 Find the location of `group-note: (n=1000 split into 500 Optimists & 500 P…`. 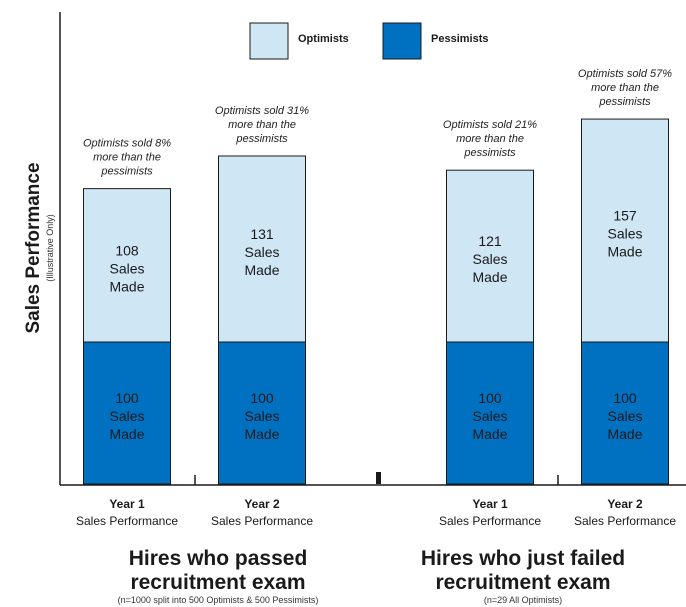

group-note: (n=1000 split into 500 Optimists & 500 P… is located at coordinates (218, 600).